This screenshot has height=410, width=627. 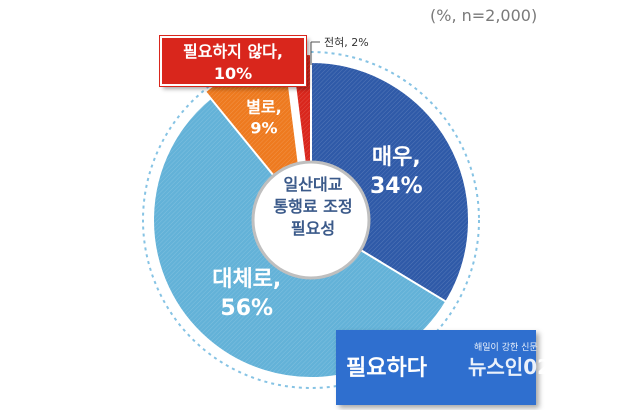 I want to click on slice-value-3: 9%, so click(x=263, y=127).